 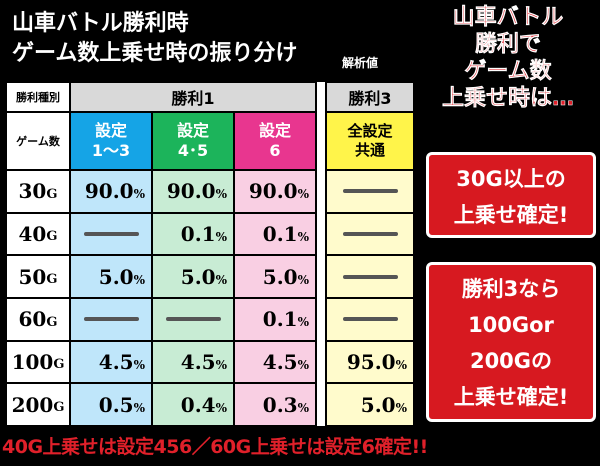 I want to click on row-label-100: 100 G, so click(x=38, y=362).